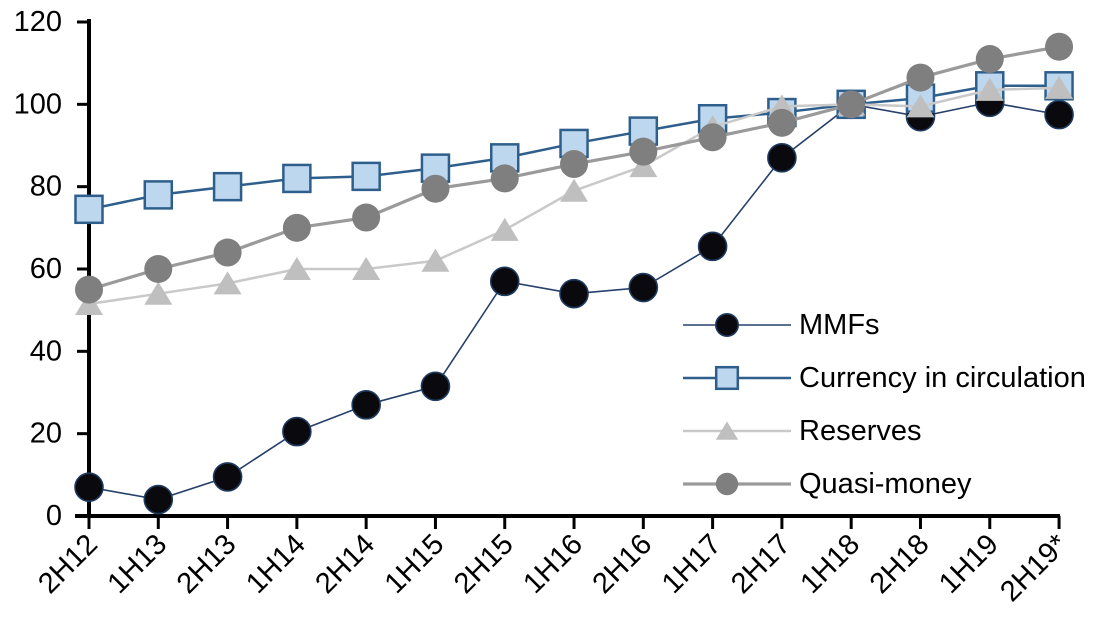  What do you see at coordinates (942, 378) in the screenshot?
I see `legend-label-currency-in-circulation: Currency in circulation` at bounding box center [942, 378].